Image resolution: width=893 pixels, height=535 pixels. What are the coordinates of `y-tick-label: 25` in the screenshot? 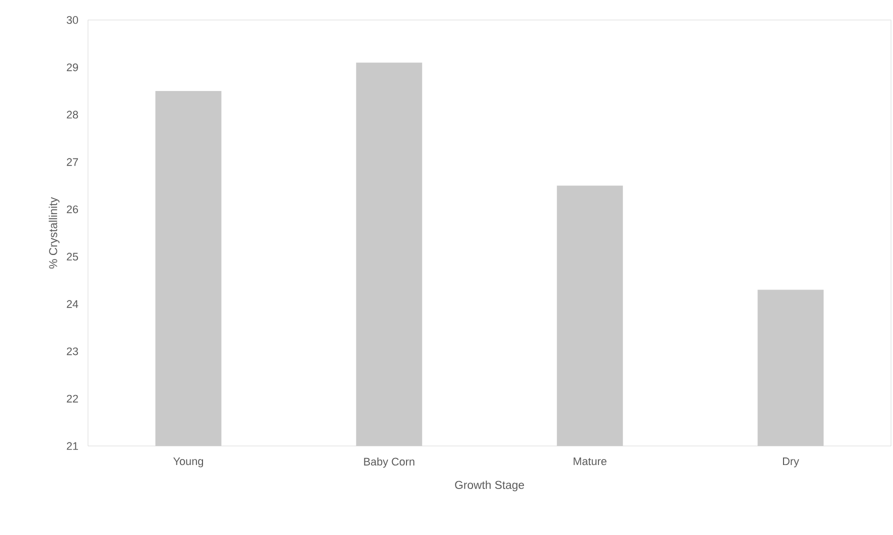 It's located at (72, 256).